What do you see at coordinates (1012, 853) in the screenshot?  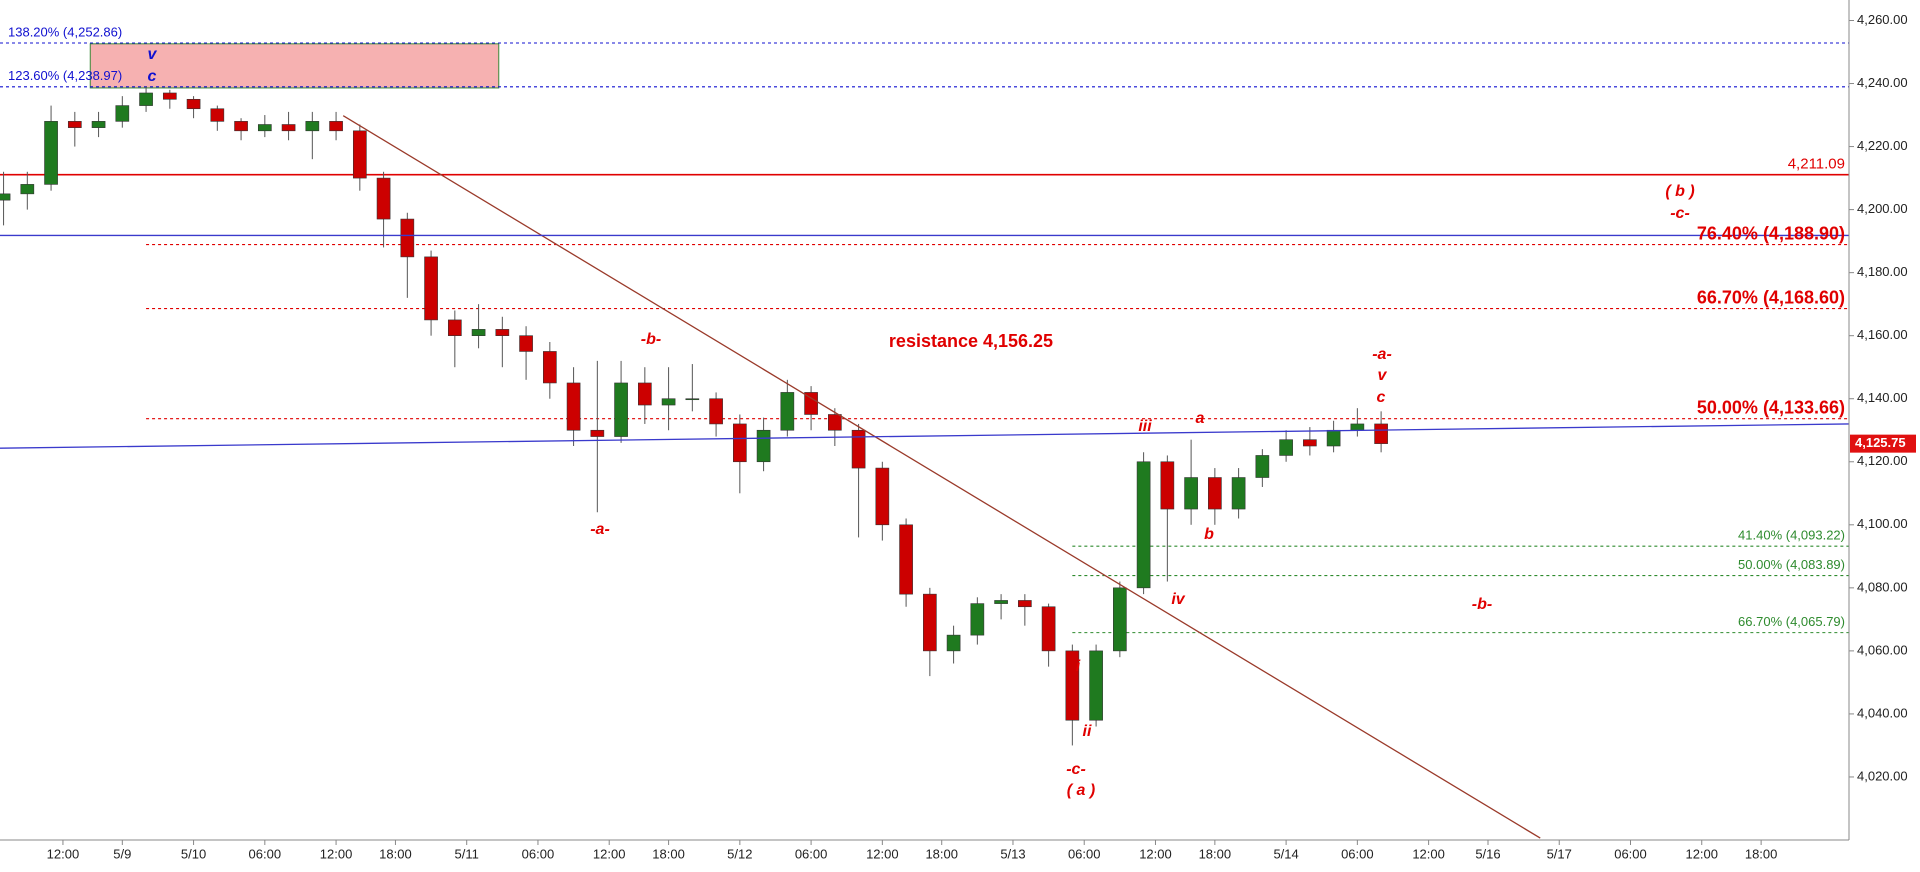 I see `x-tick-label: 5/13` at bounding box center [1012, 853].